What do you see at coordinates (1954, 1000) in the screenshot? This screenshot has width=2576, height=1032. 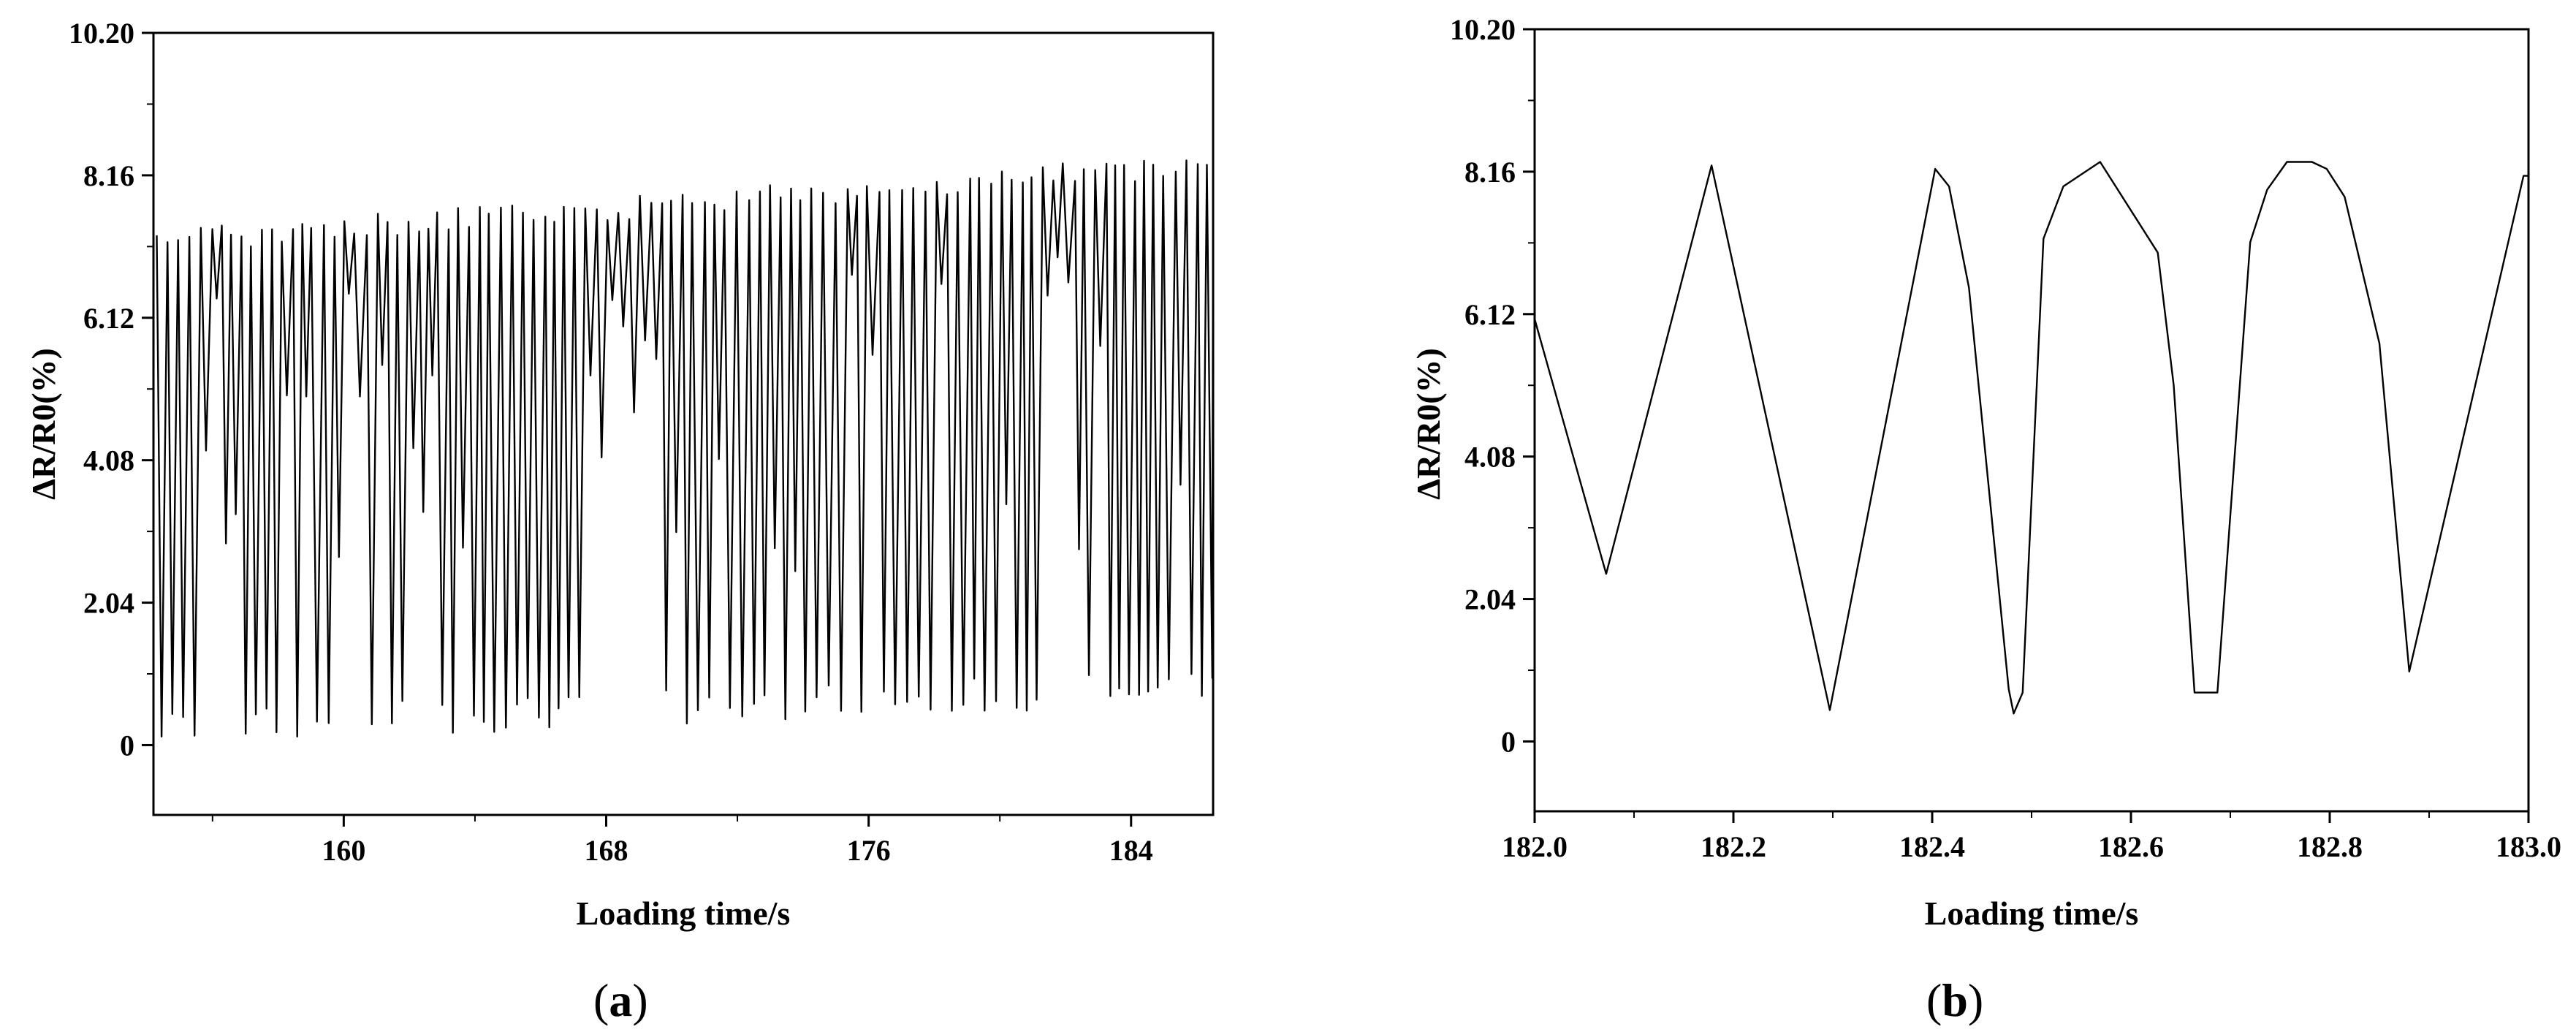 I see `panel-caption: (b)` at bounding box center [1954, 1000].